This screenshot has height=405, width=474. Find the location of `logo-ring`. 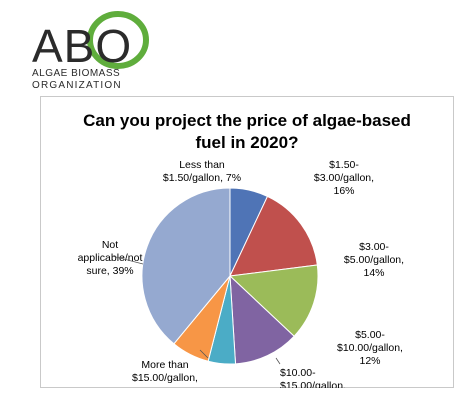

logo-ring is located at coordinates (118, 40).